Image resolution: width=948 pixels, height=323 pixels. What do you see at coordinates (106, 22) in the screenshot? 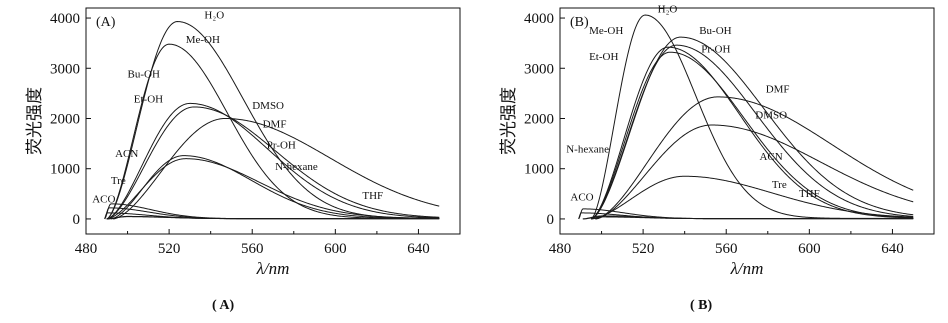
I see `panel-tag: (A)` at bounding box center [106, 22].